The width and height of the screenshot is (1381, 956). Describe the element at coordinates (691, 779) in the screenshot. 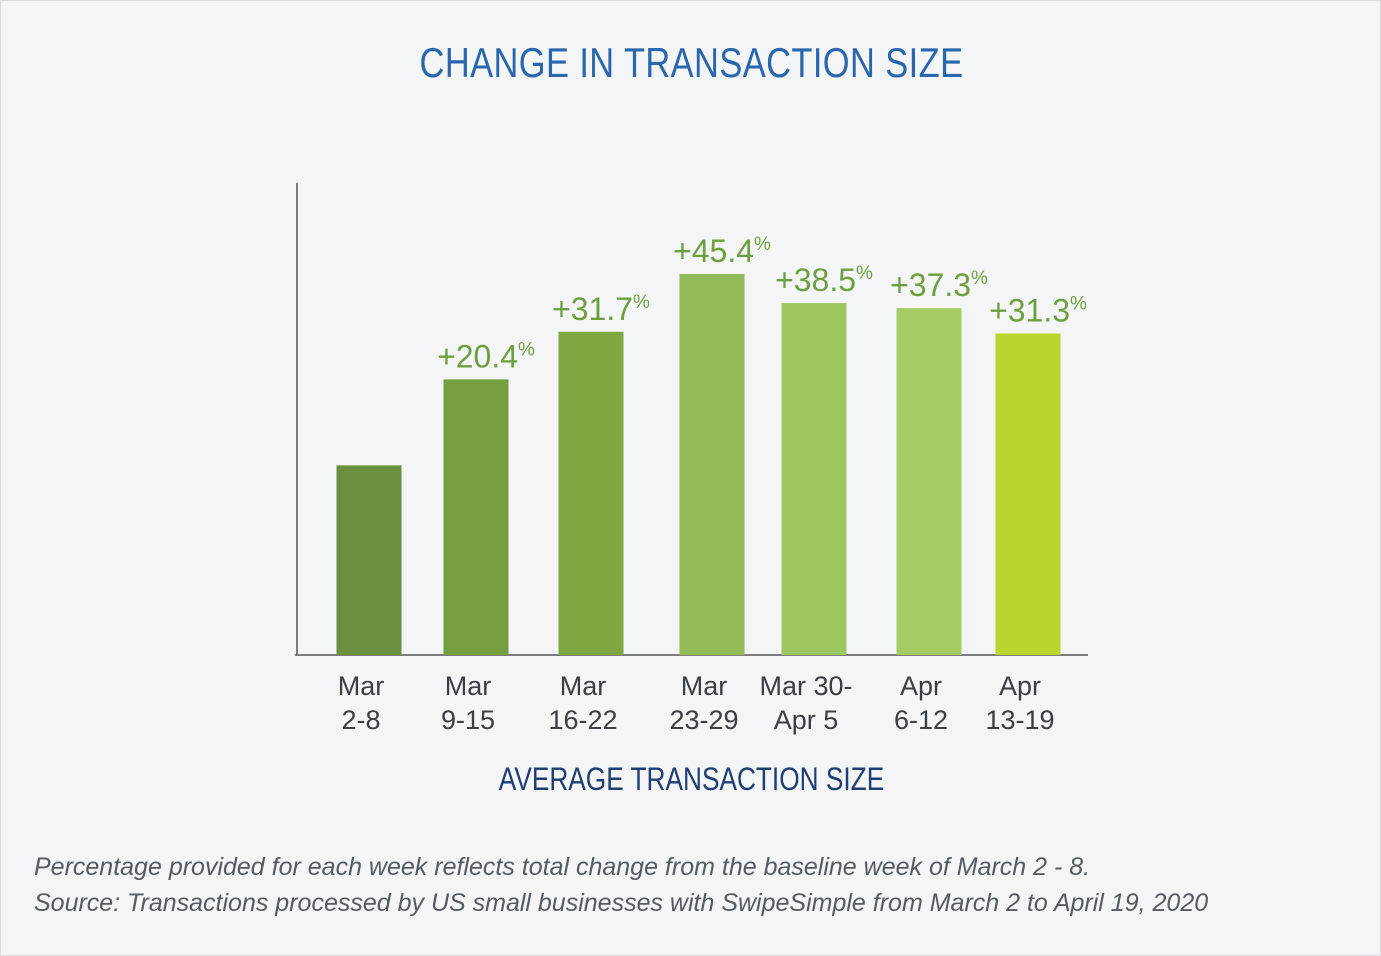

I see `x-axis-title: AVERAGE TRANSACTION SIZE` at that location.